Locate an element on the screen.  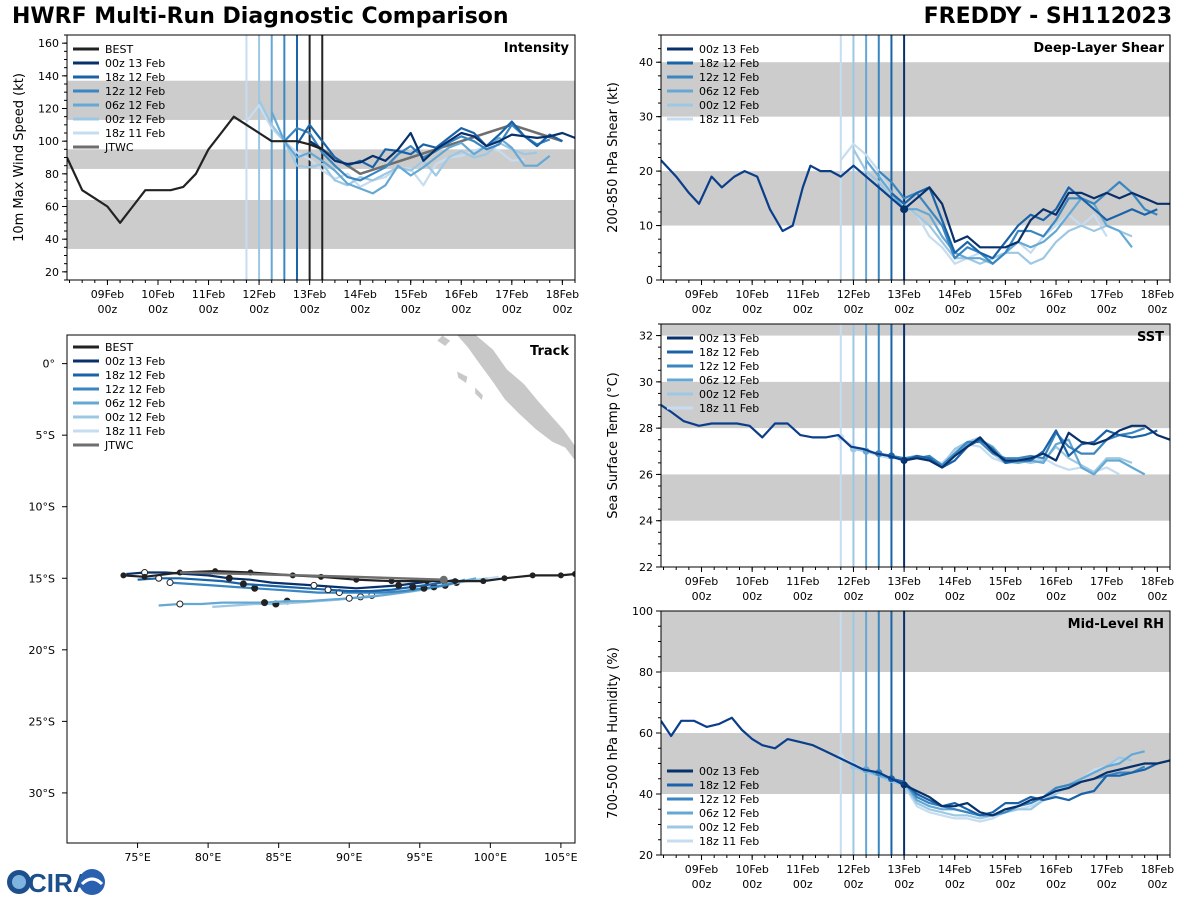
y-tick-label: 160 is located at coordinates (48, 43).